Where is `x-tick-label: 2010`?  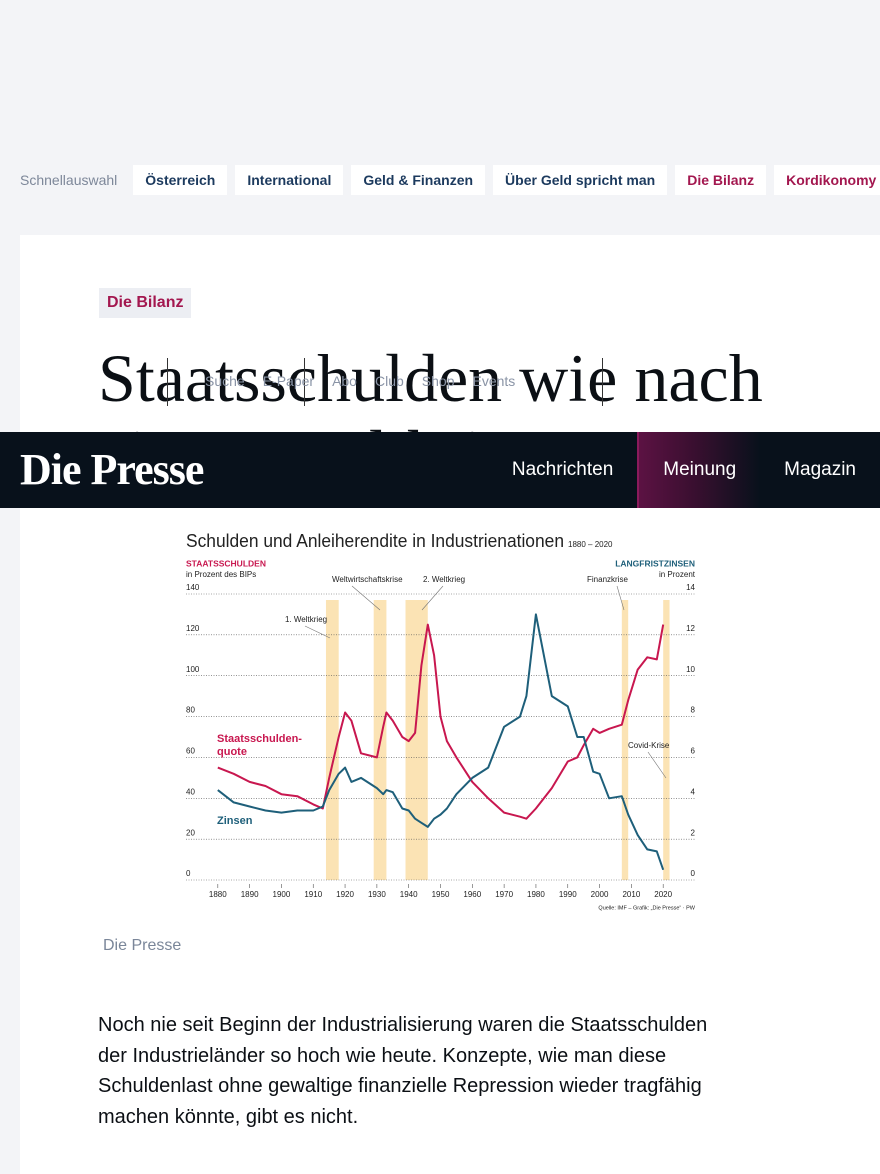 x-tick-label: 2010 is located at coordinates (631, 894).